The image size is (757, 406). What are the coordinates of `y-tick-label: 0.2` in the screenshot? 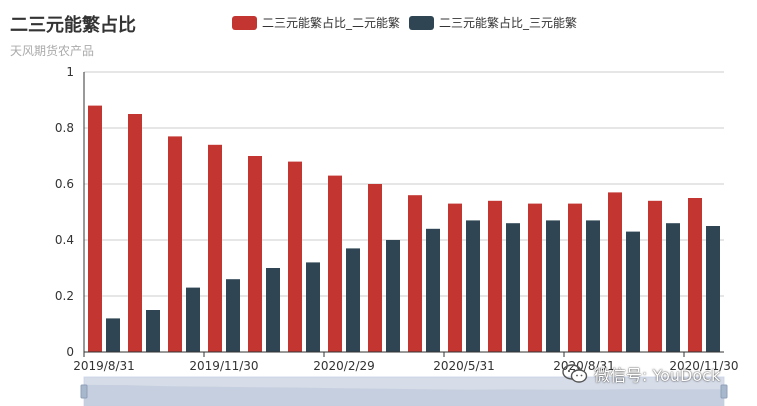 It's located at (64, 296).